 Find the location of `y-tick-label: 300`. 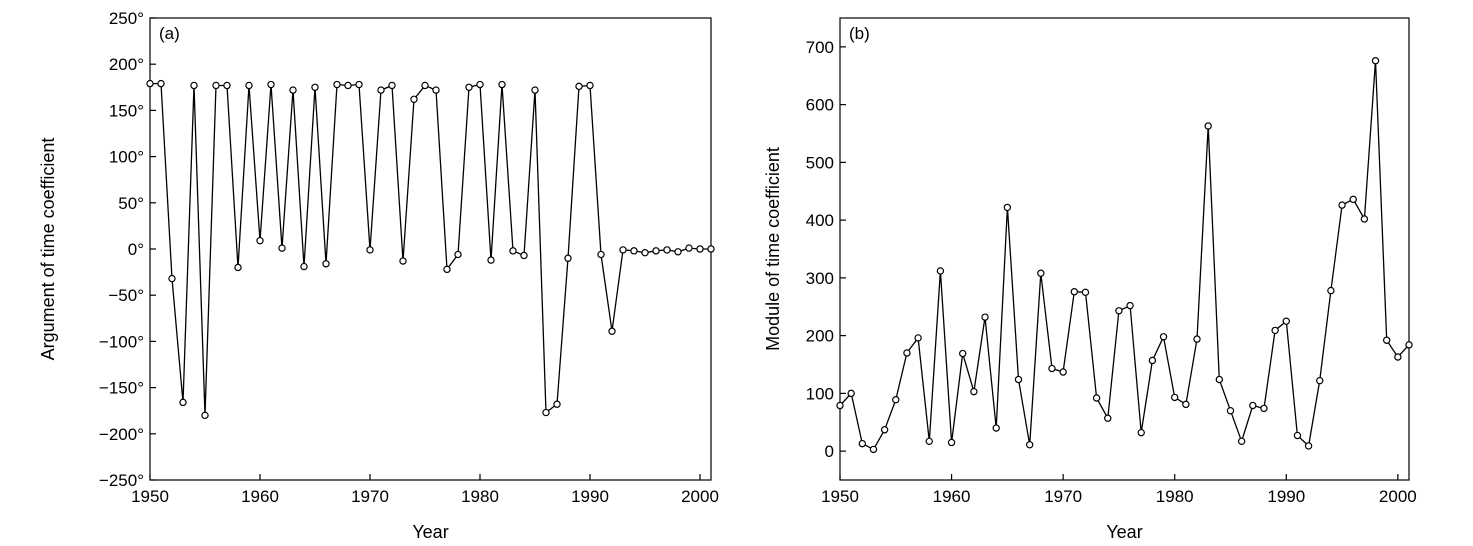

y-tick-label: 300 is located at coordinates (820, 278).